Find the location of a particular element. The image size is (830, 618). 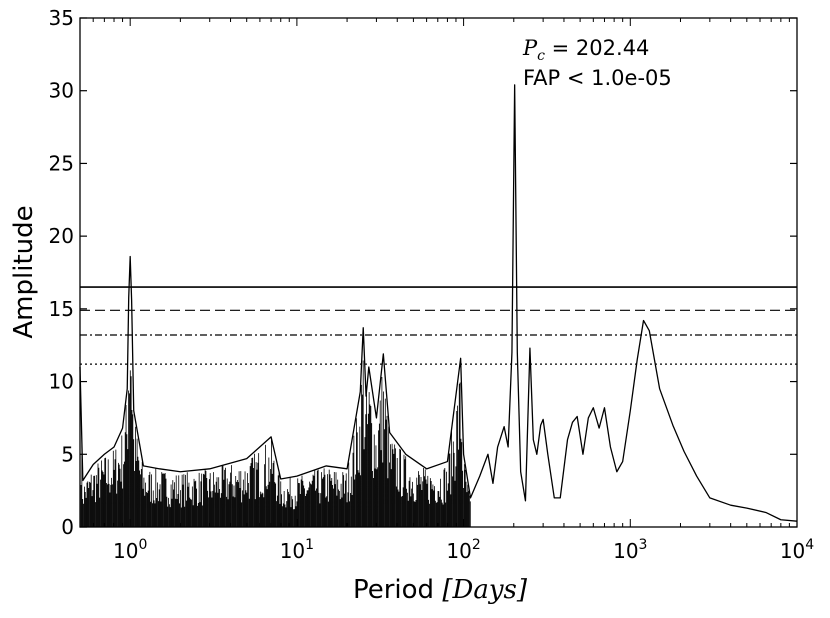

noise-band is located at coordinates (275, 443).